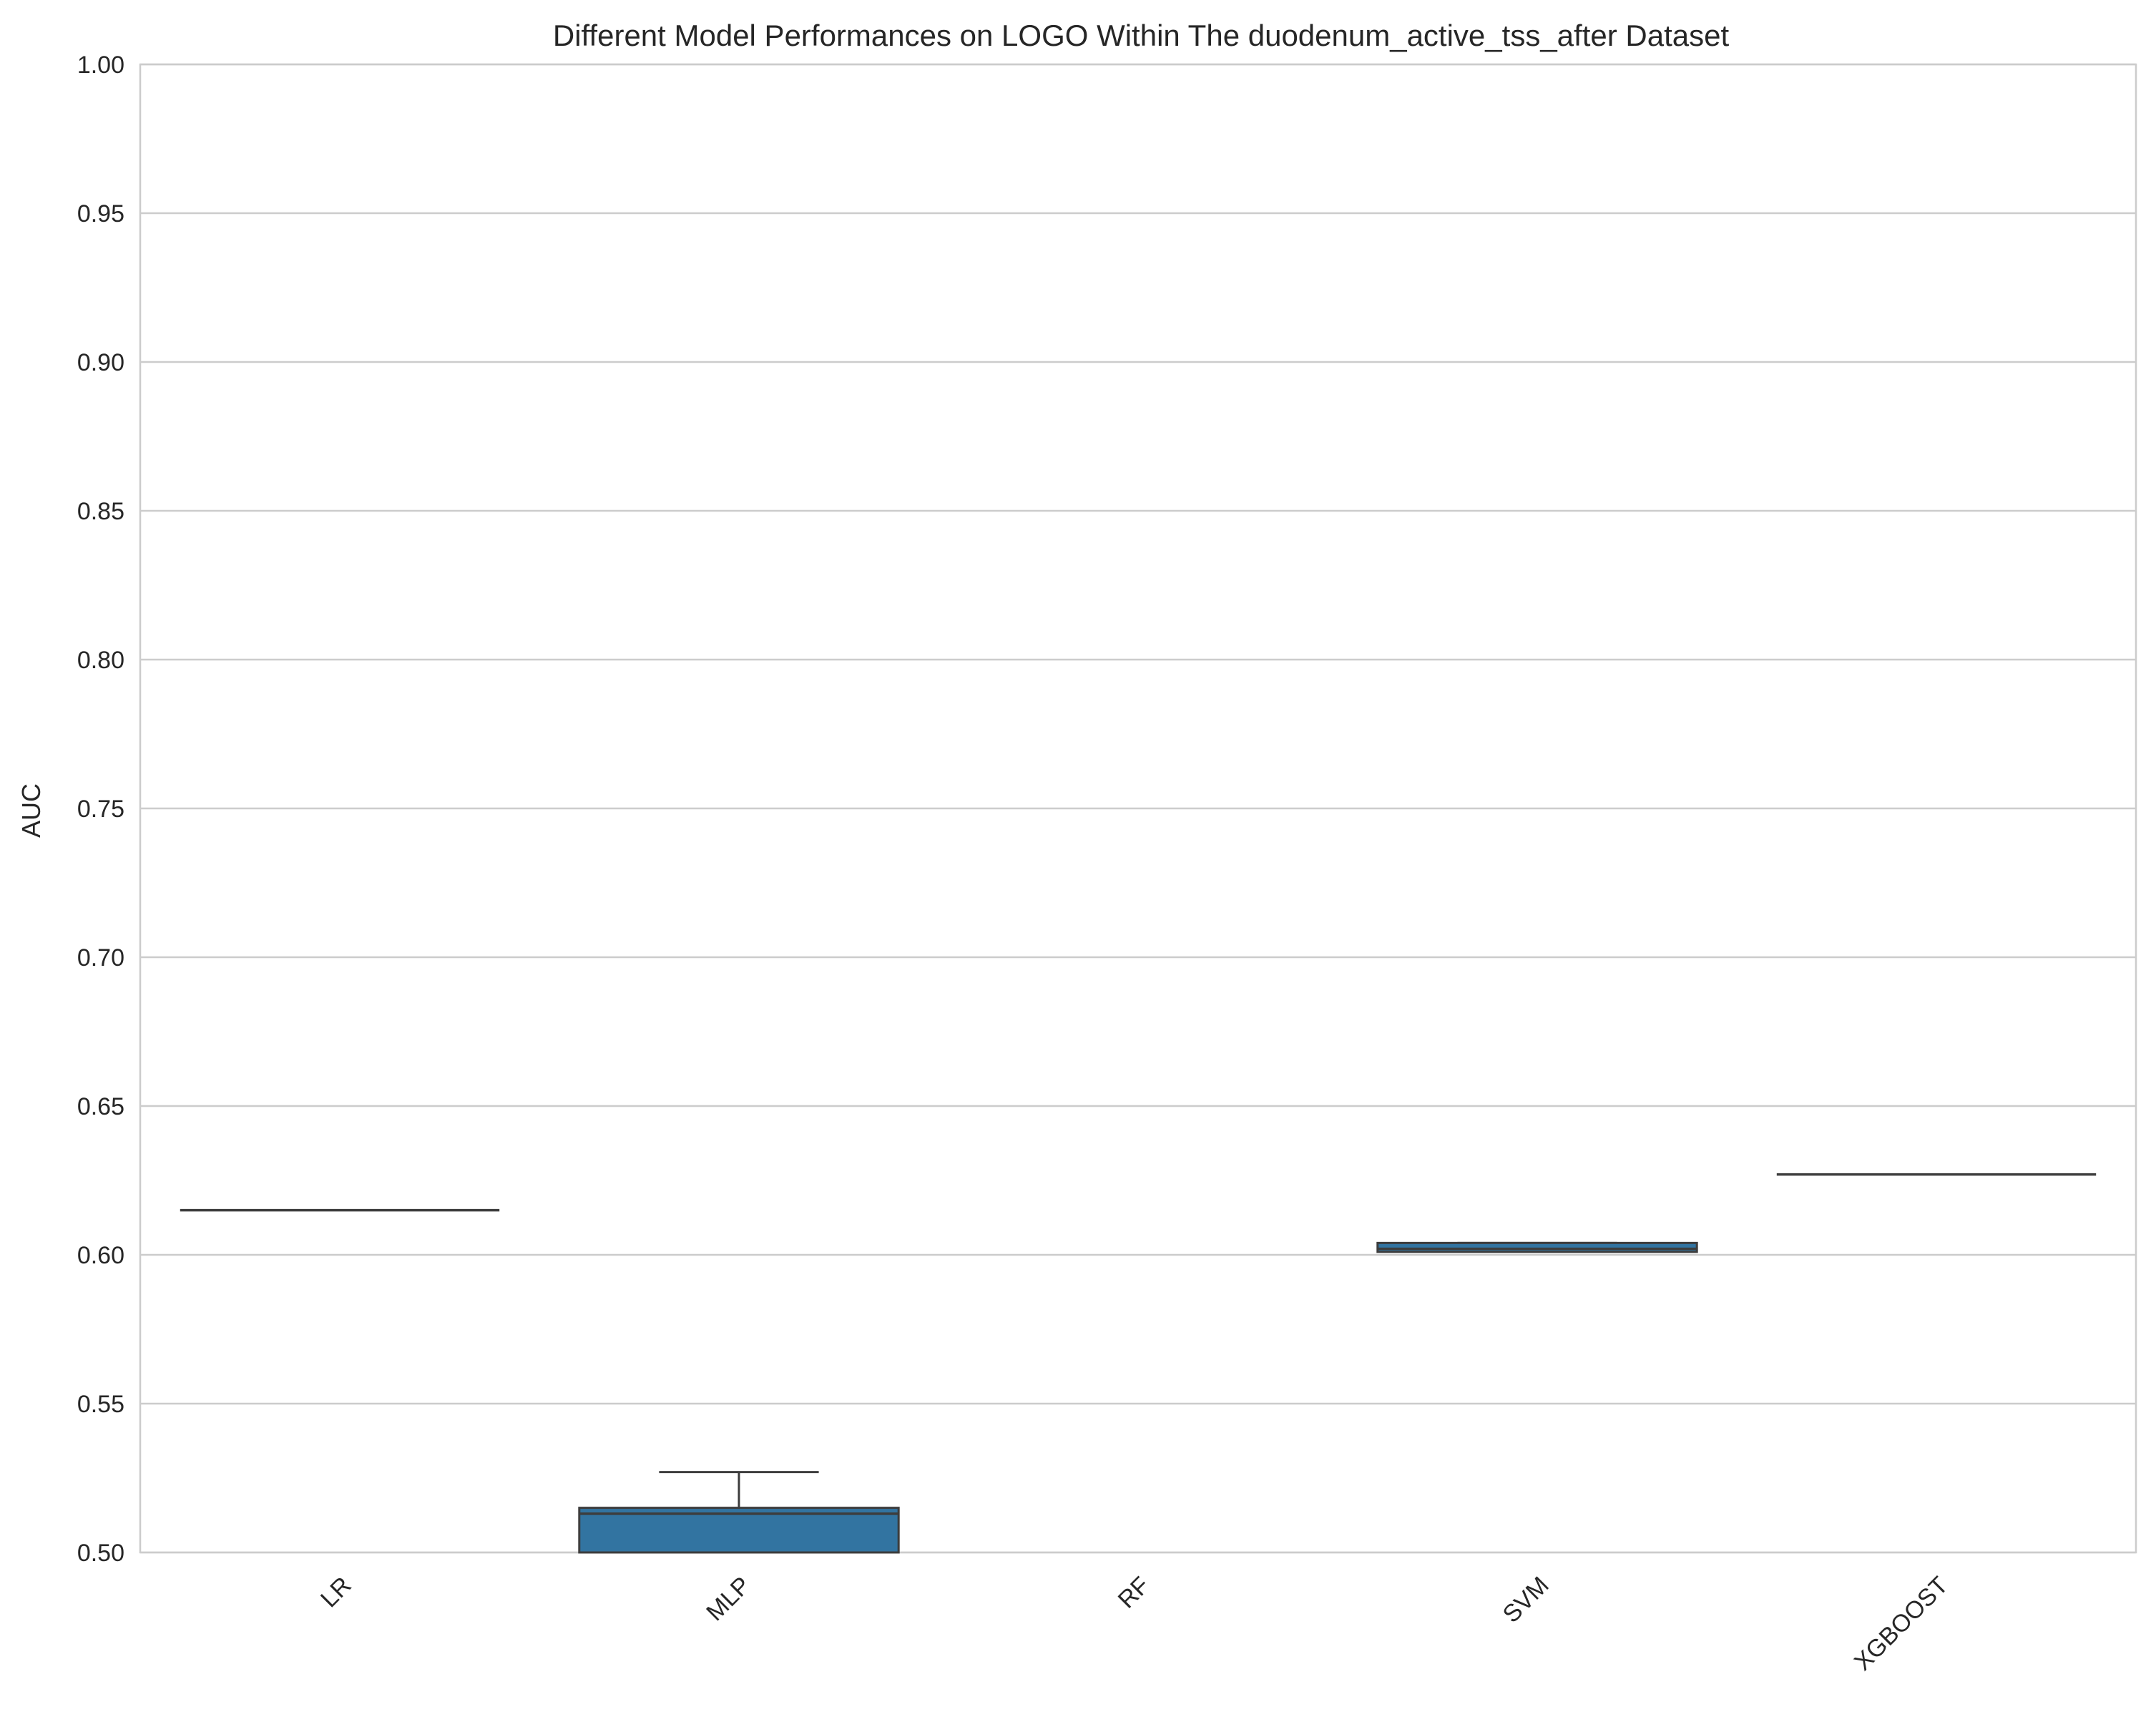 This screenshot has height=1722, width=2156. What do you see at coordinates (336, 1592) in the screenshot?
I see `x-tick-label: LR` at bounding box center [336, 1592].